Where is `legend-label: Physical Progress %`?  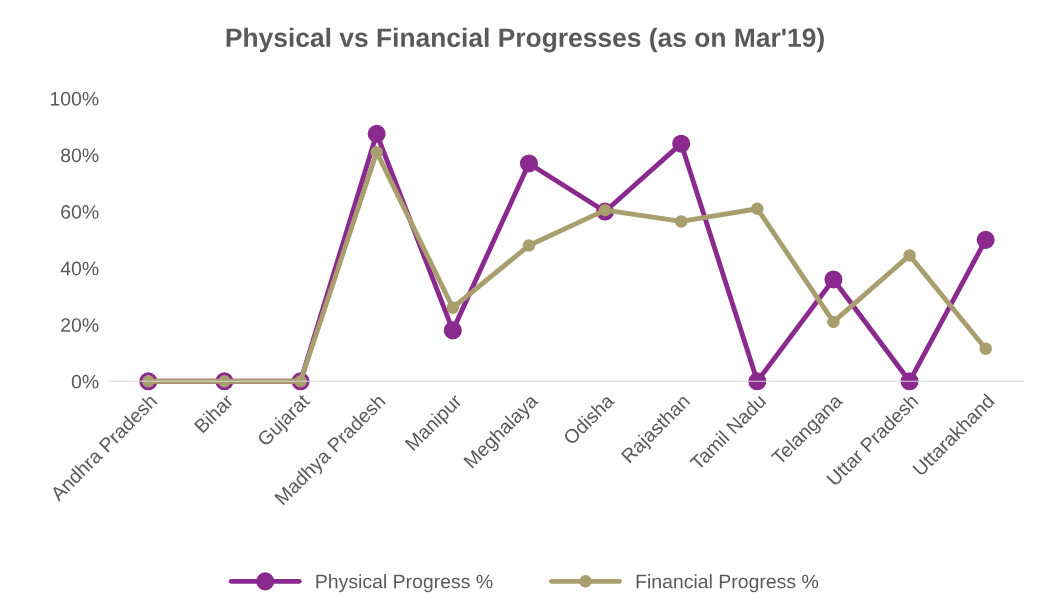
legend-label: Physical Progress % is located at coordinates (404, 583).